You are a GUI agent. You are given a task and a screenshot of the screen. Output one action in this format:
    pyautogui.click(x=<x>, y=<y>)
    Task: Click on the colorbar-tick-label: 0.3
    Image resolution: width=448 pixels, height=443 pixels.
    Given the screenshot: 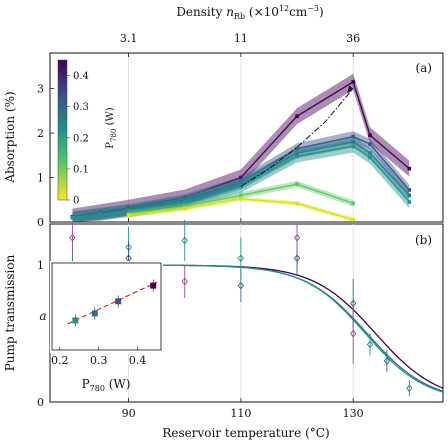 What is the action you would take?
    pyautogui.click(x=81, y=107)
    